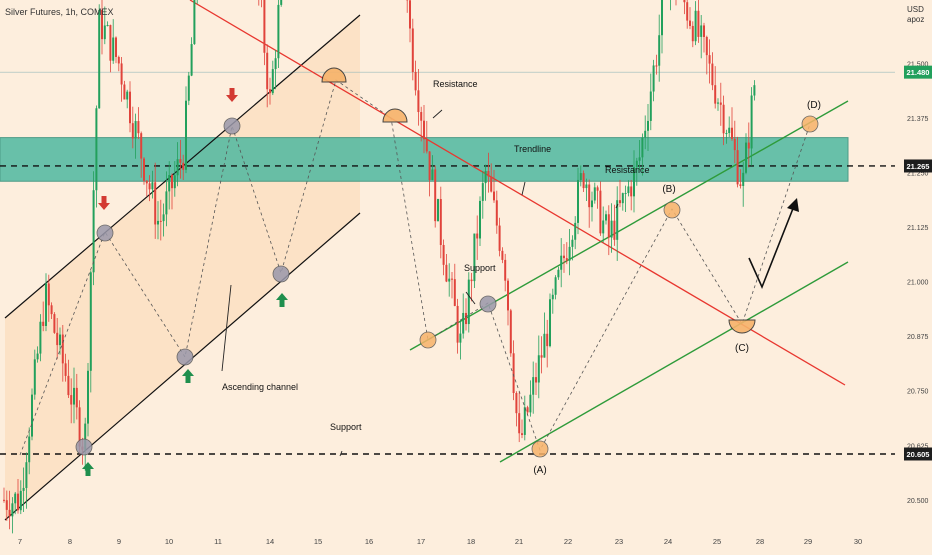  I want to click on label-support-bottom: Support, so click(346, 427).